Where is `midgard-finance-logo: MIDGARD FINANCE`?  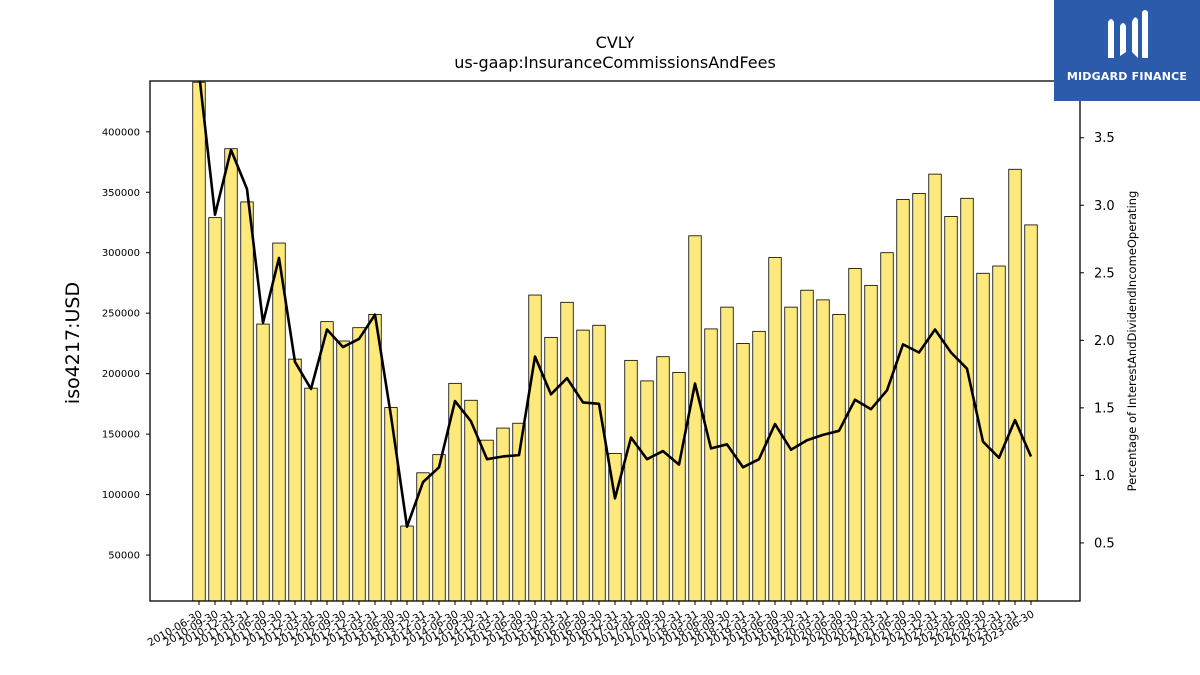
midgard-finance-logo: MIDGARD FINANCE is located at coordinates (1127, 50).